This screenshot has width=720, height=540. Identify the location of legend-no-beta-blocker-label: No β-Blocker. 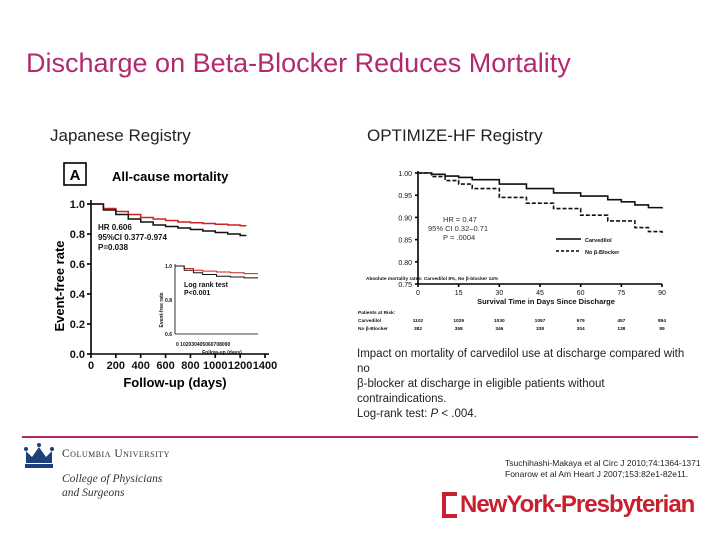
(602, 253).